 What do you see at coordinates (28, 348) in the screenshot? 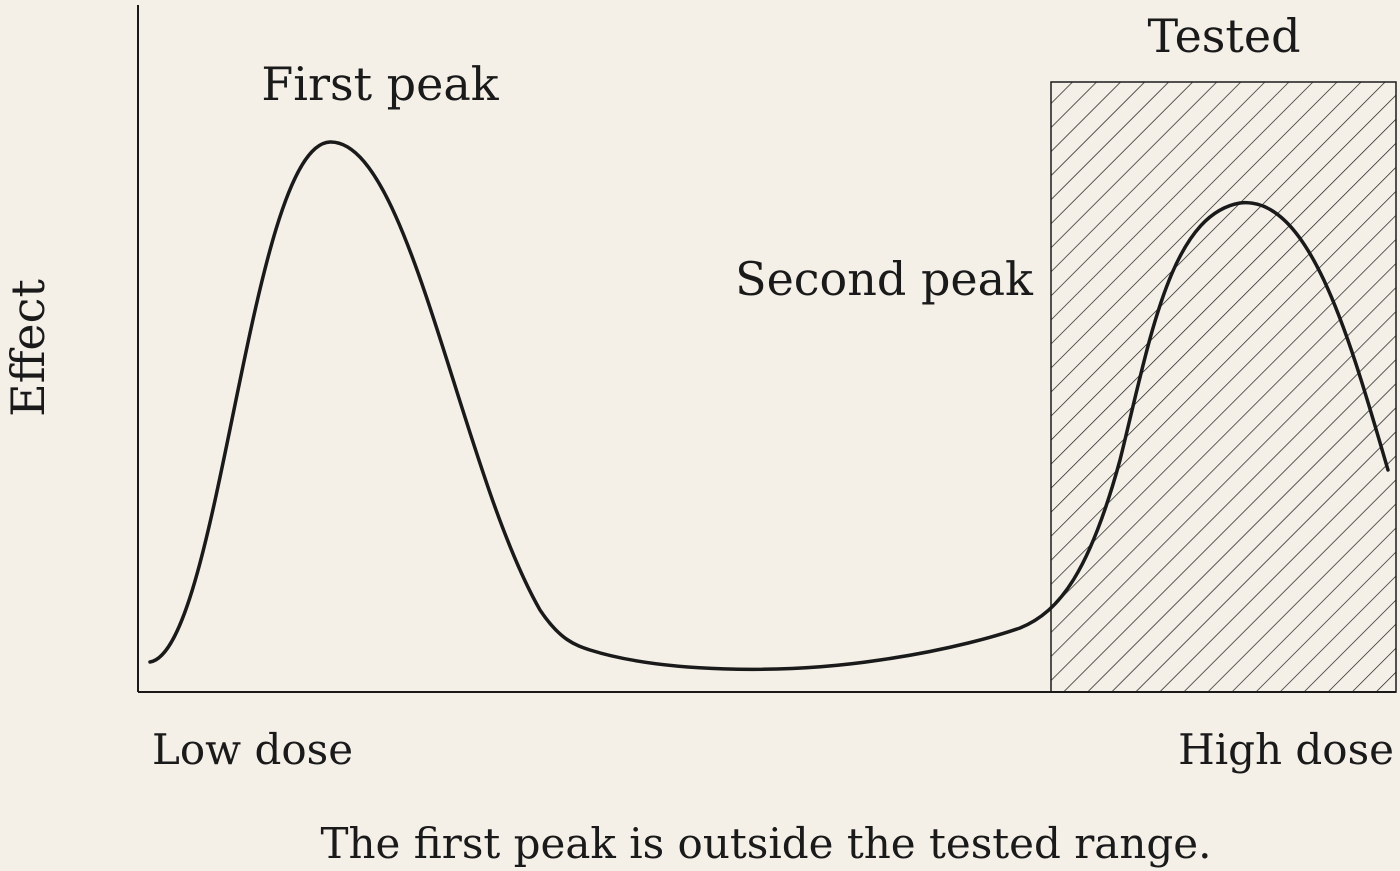
I see `y-axis-label: Effect` at bounding box center [28, 348].